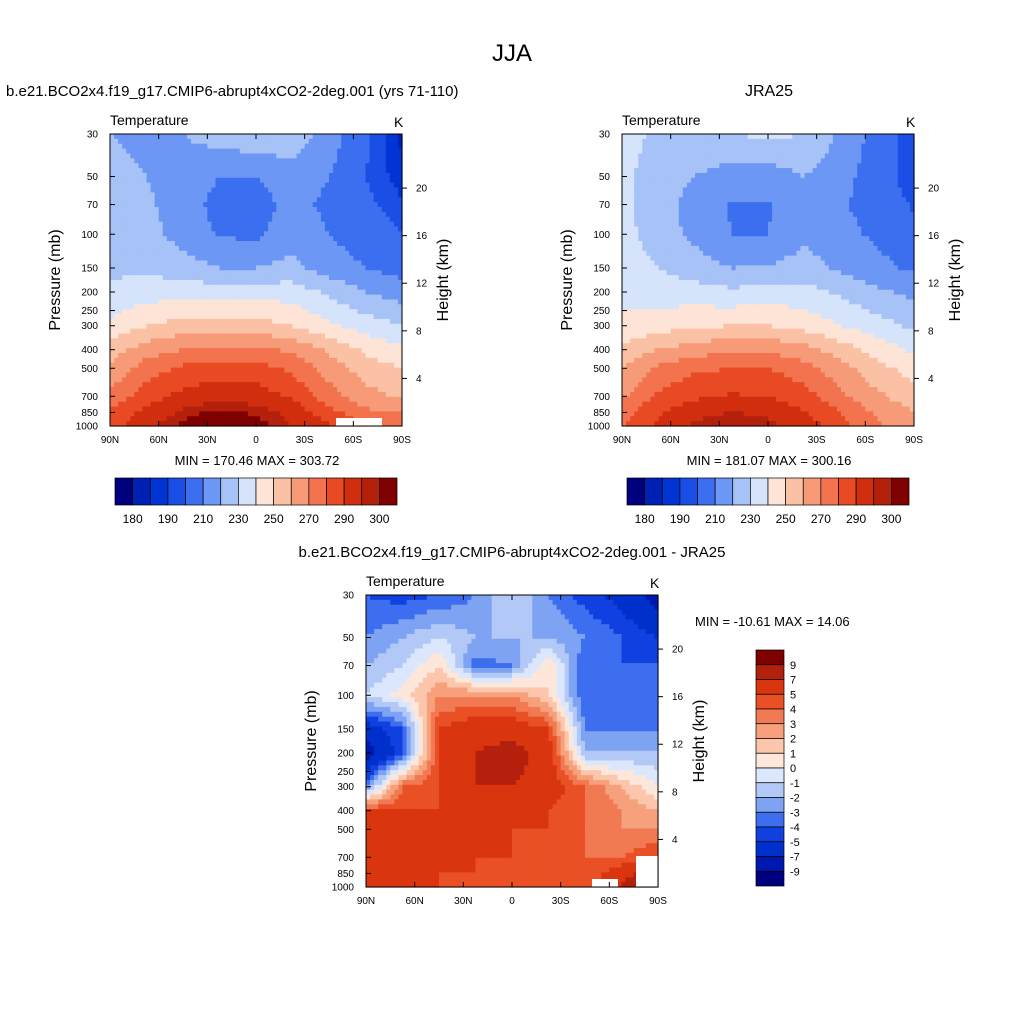 The height and width of the screenshot is (1024, 1024). Describe the element at coordinates (110, 440) in the screenshot. I see `x-tick-label: 90N` at that location.